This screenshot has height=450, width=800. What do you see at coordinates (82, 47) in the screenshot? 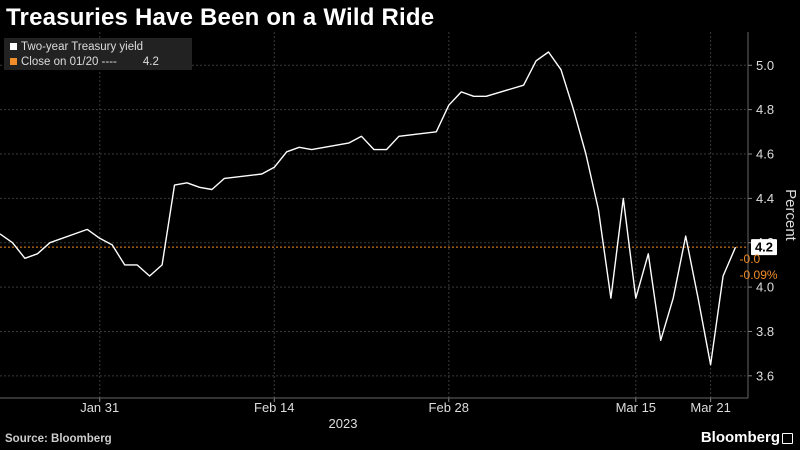
I see `legend-series-label: Two-year Treasury yield` at bounding box center [82, 47].